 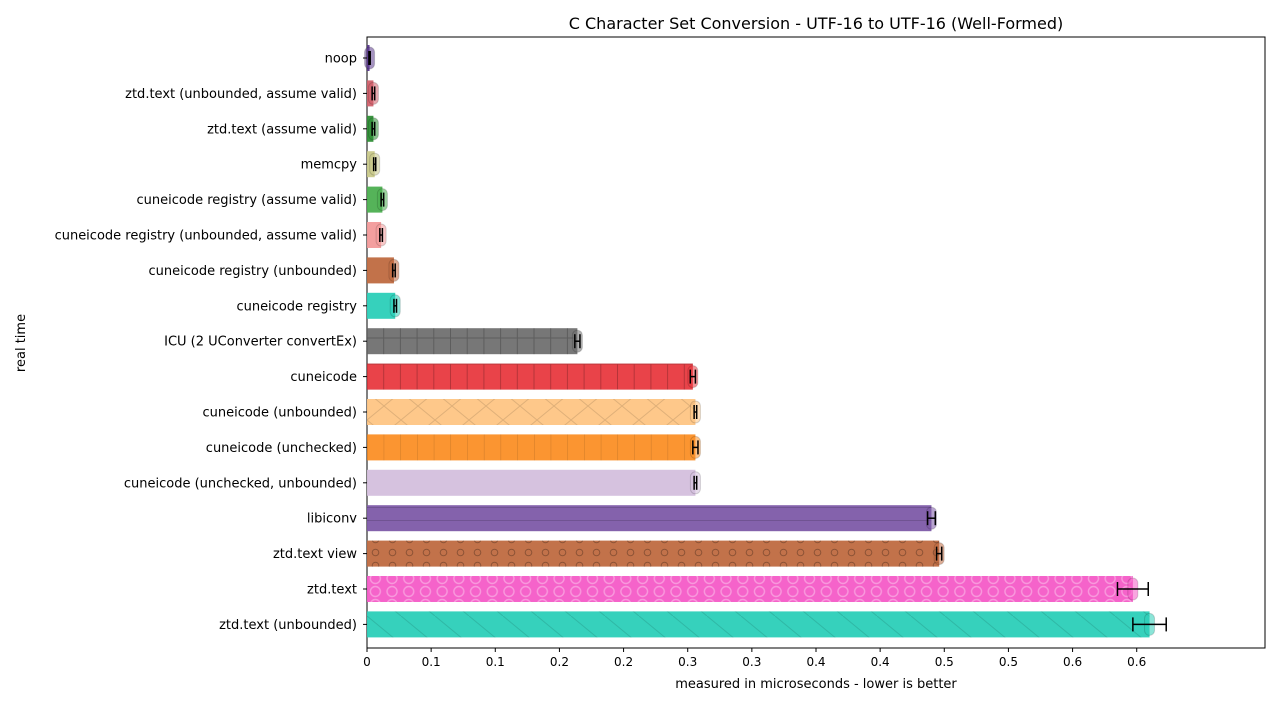 I want to click on y-tick-label: ztd.text, so click(x=332, y=590).